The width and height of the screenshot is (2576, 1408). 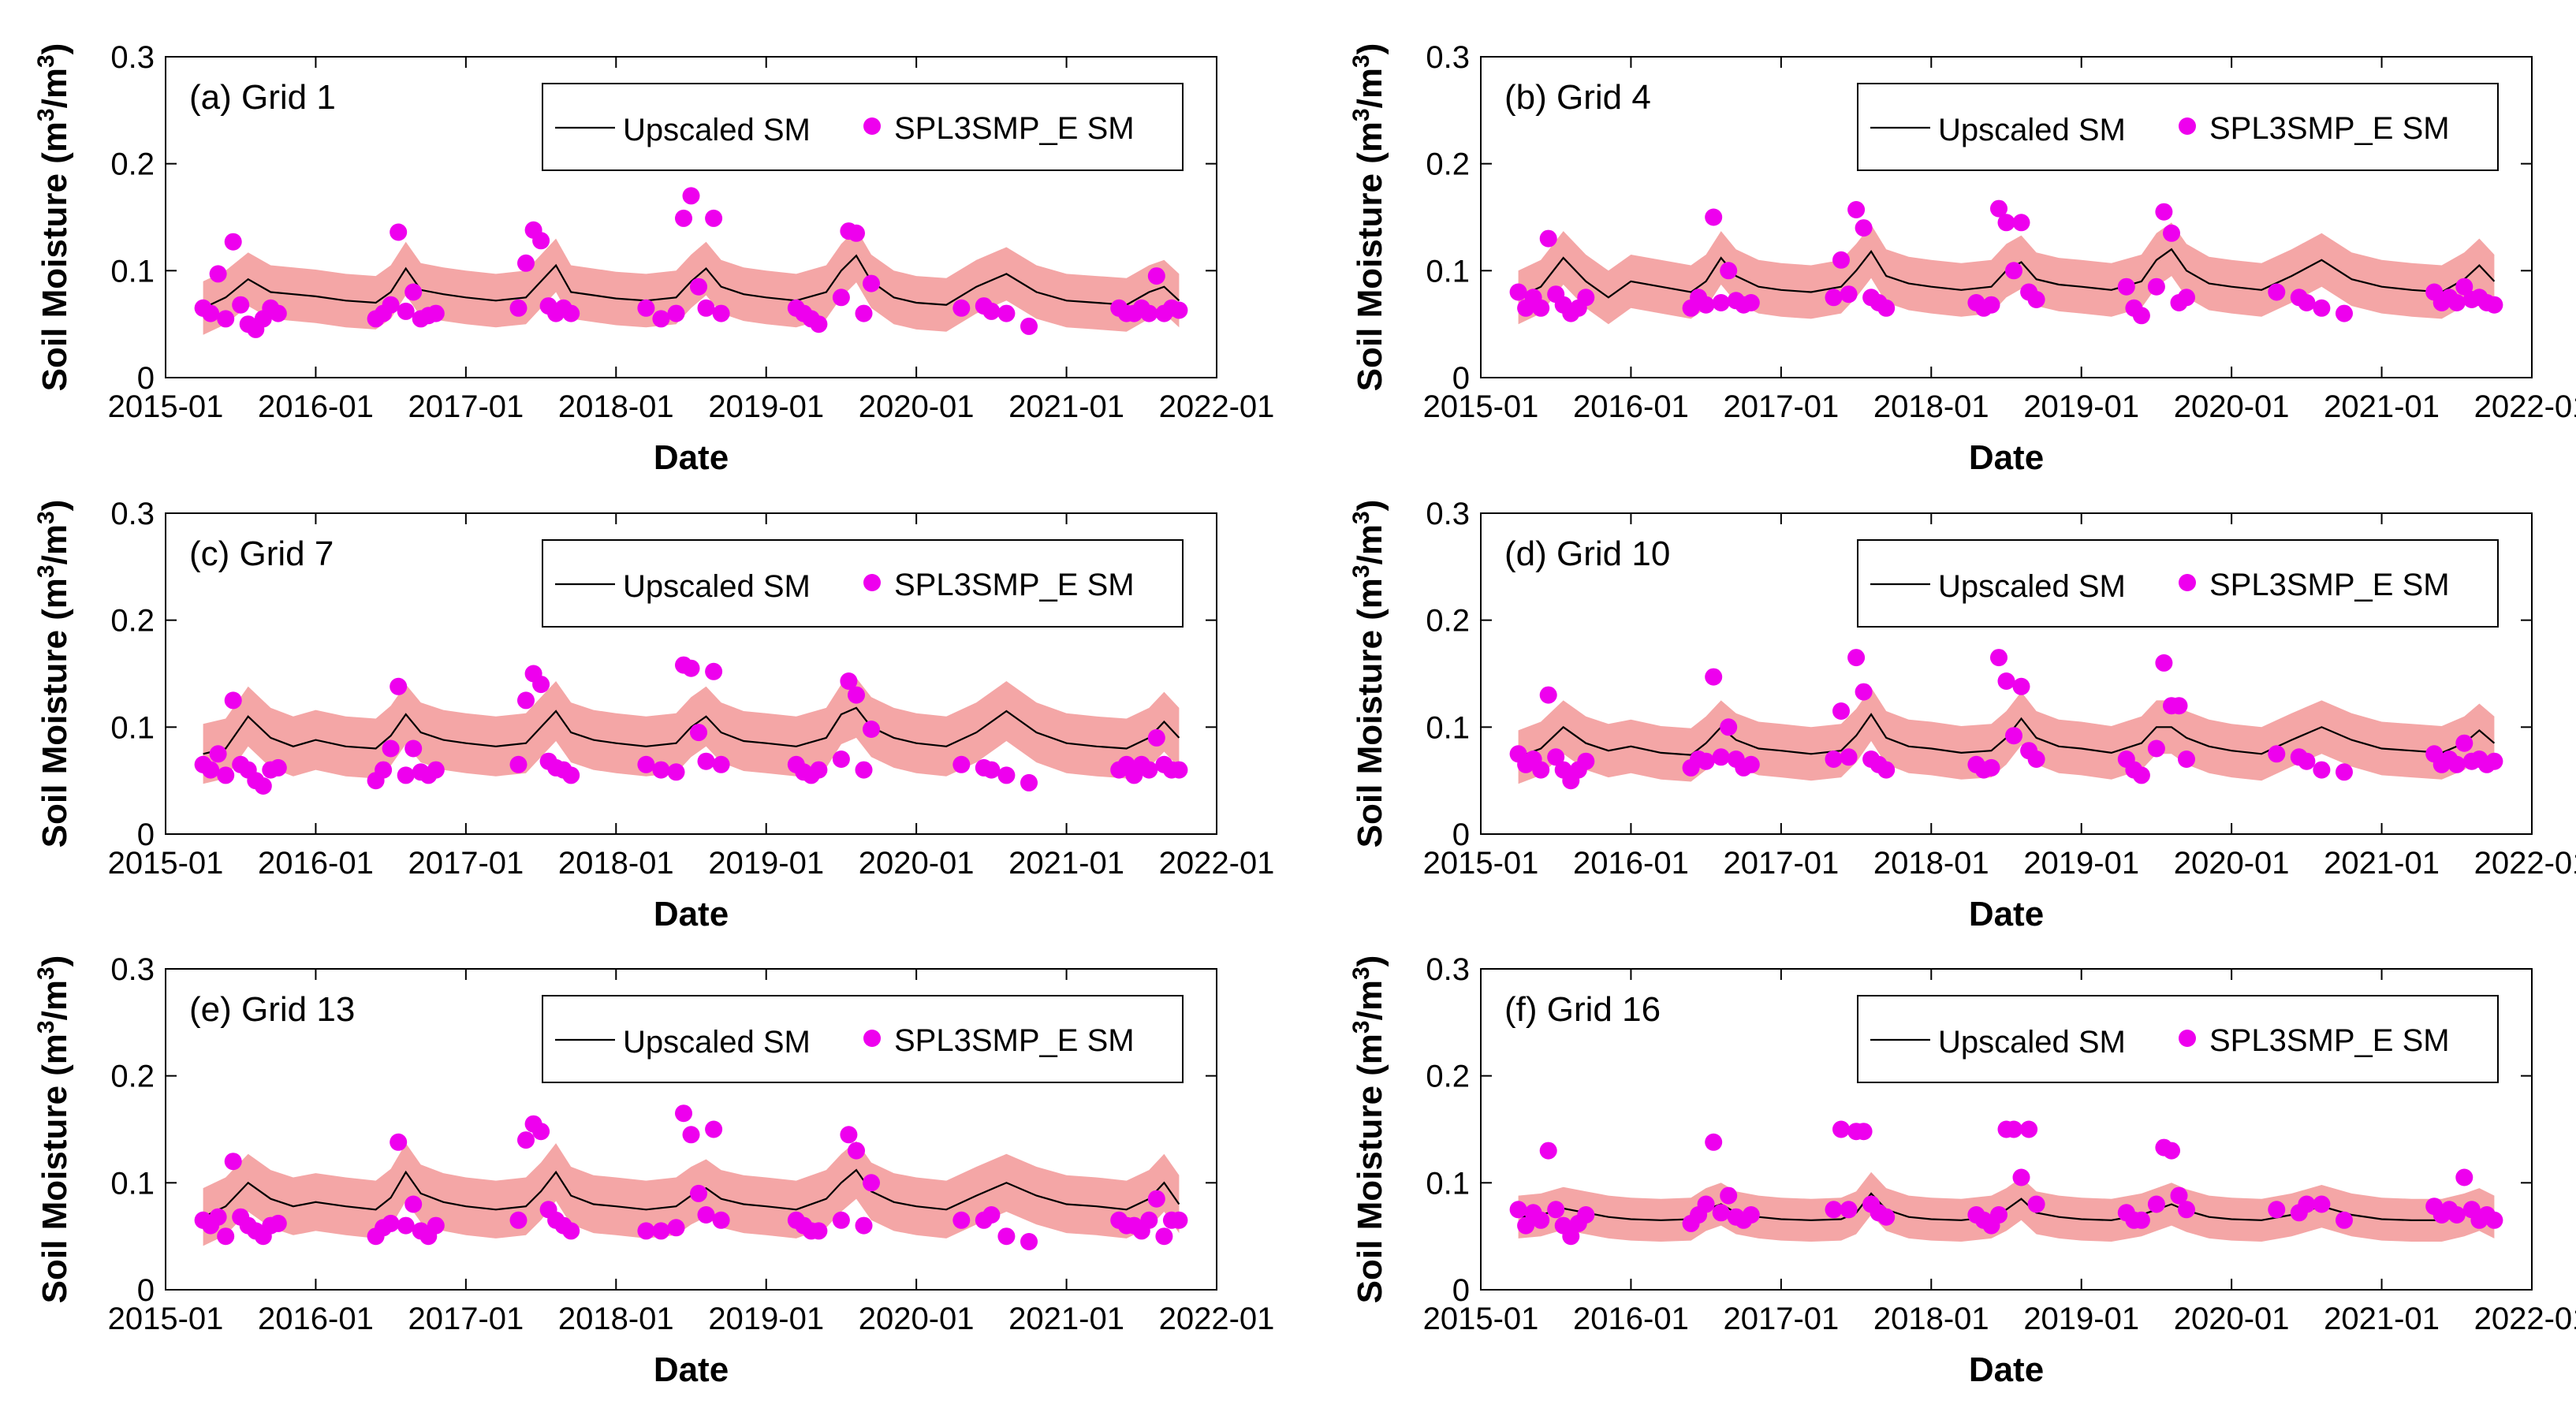 What do you see at coordinates (2006, 673) in the screenshot?
I see `axes-frame` at bounding box center [2006, 673].